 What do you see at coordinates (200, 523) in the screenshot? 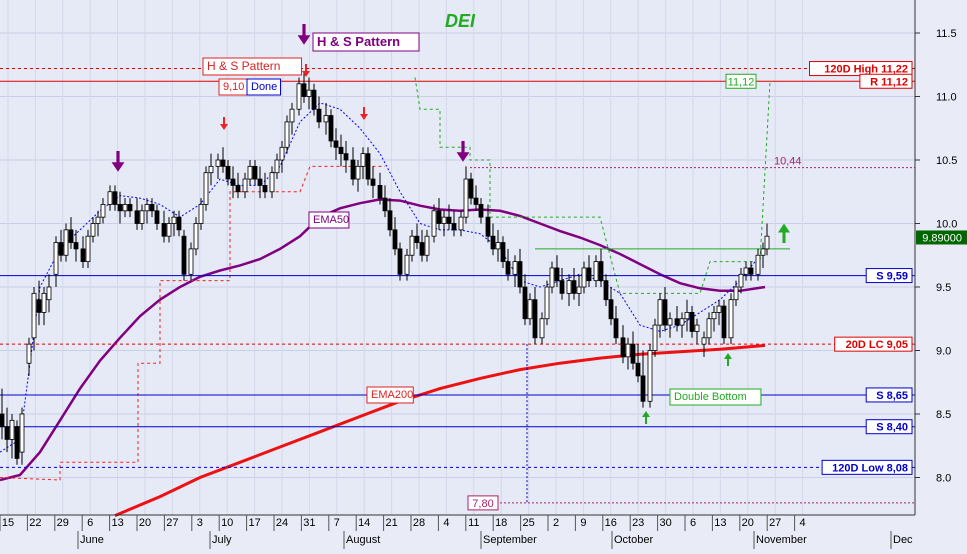
I see `x-tick-label: 3` at bounding box center [200, 523].